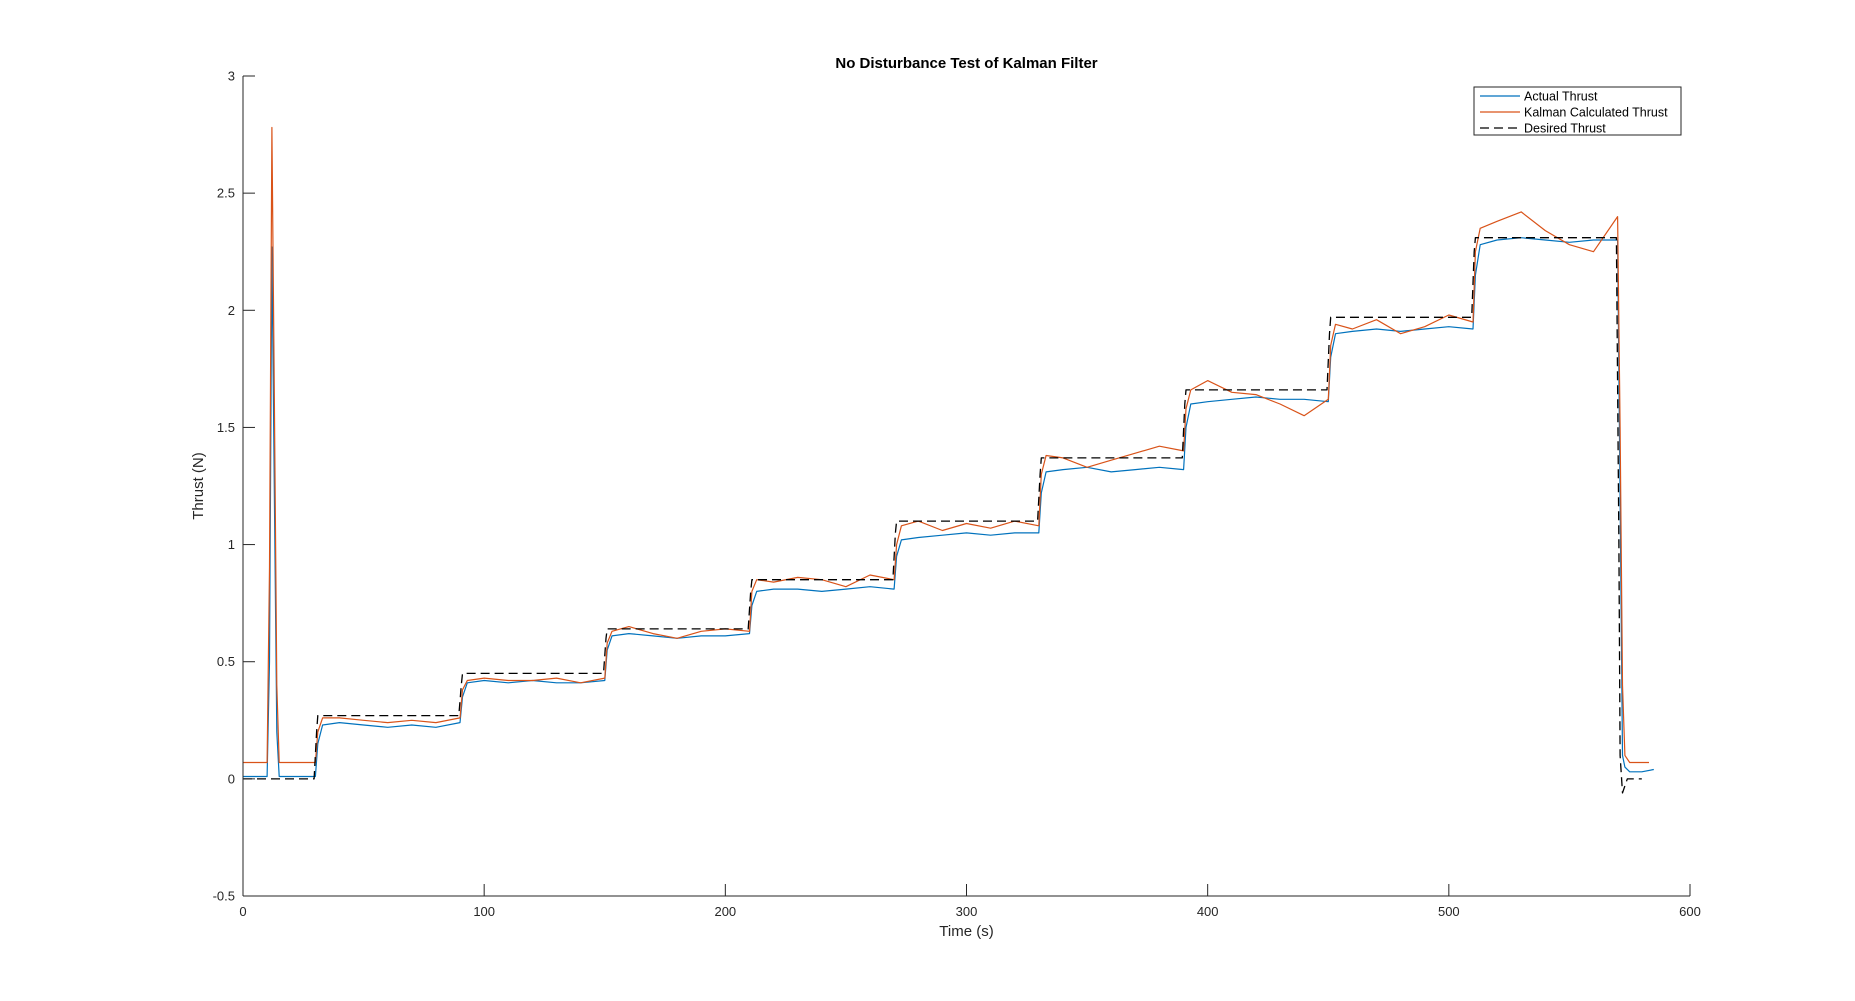 This screenshot has height=1001, width=1855. Describe the element at coordinates (1596, 113) in the screenshot. I see `legend-label-kalman-calculated-thrust: Kalman Calculated Thrust` at that location.